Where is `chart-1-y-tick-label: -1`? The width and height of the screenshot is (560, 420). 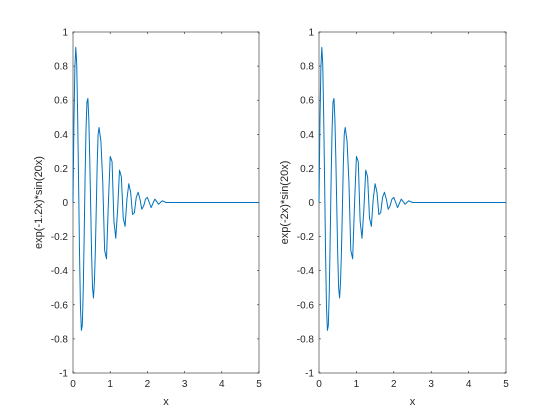 chart-1-y-tick-label: -1 is located at coordinates (63, 374).